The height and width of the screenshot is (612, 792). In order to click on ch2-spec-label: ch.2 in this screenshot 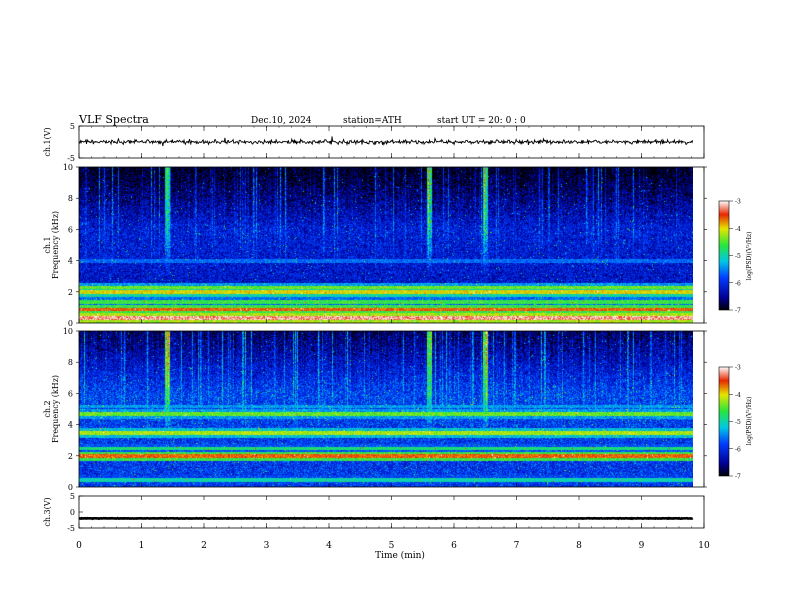, I will do `click(47, 408)`.